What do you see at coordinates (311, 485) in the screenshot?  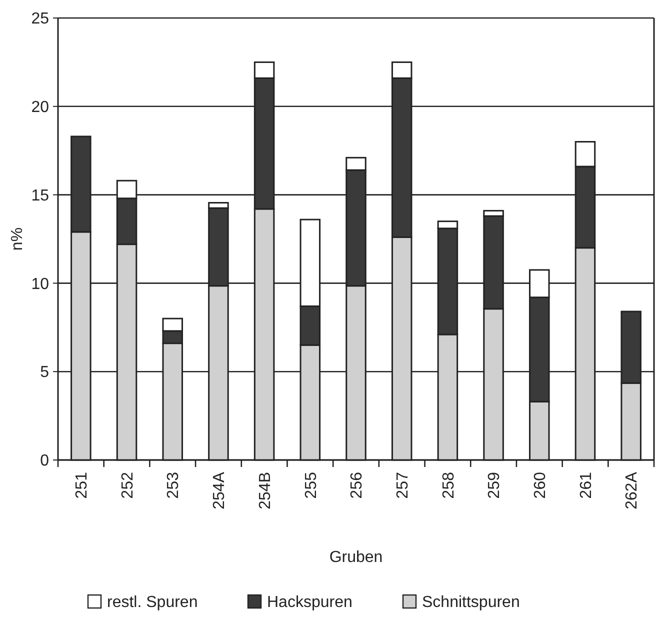 I see `x-tick-label: 255` at bounding box center [311, 485].